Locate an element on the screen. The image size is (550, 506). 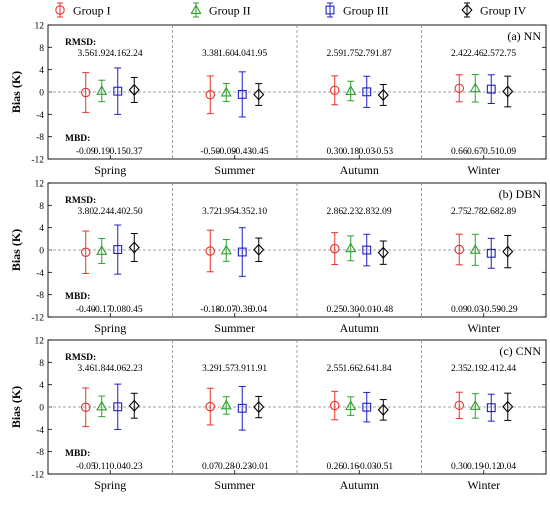
legend-item: Group II is located at coordinates (220, 10).